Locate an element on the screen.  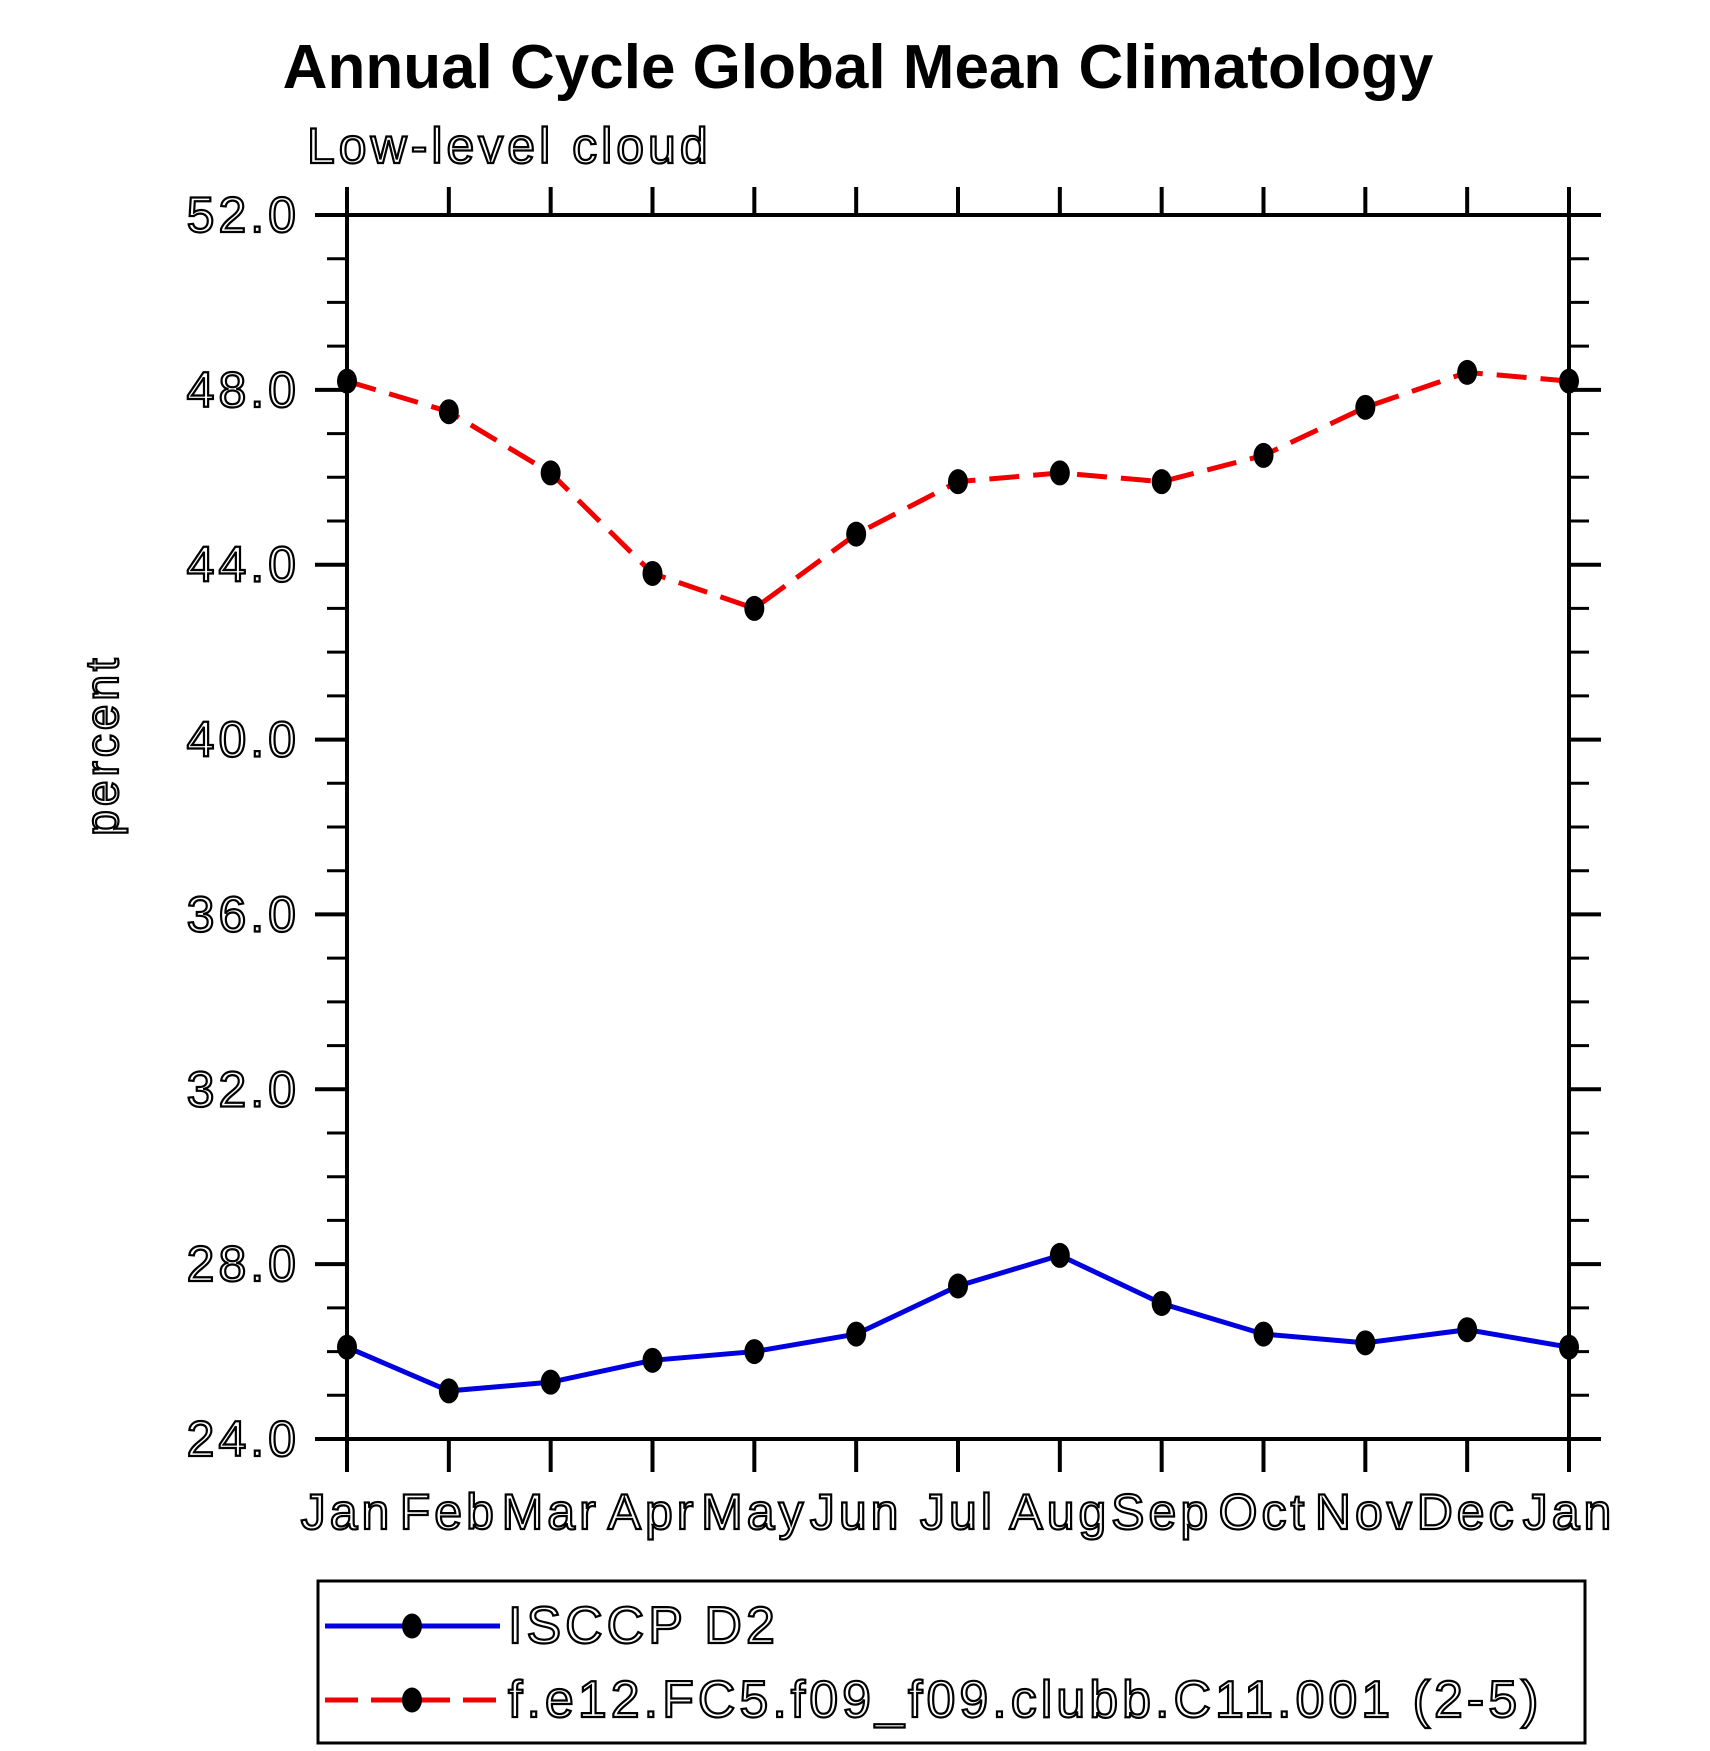
x-tick-label-mar-2: Mar is located at coordinates (551, 1512).